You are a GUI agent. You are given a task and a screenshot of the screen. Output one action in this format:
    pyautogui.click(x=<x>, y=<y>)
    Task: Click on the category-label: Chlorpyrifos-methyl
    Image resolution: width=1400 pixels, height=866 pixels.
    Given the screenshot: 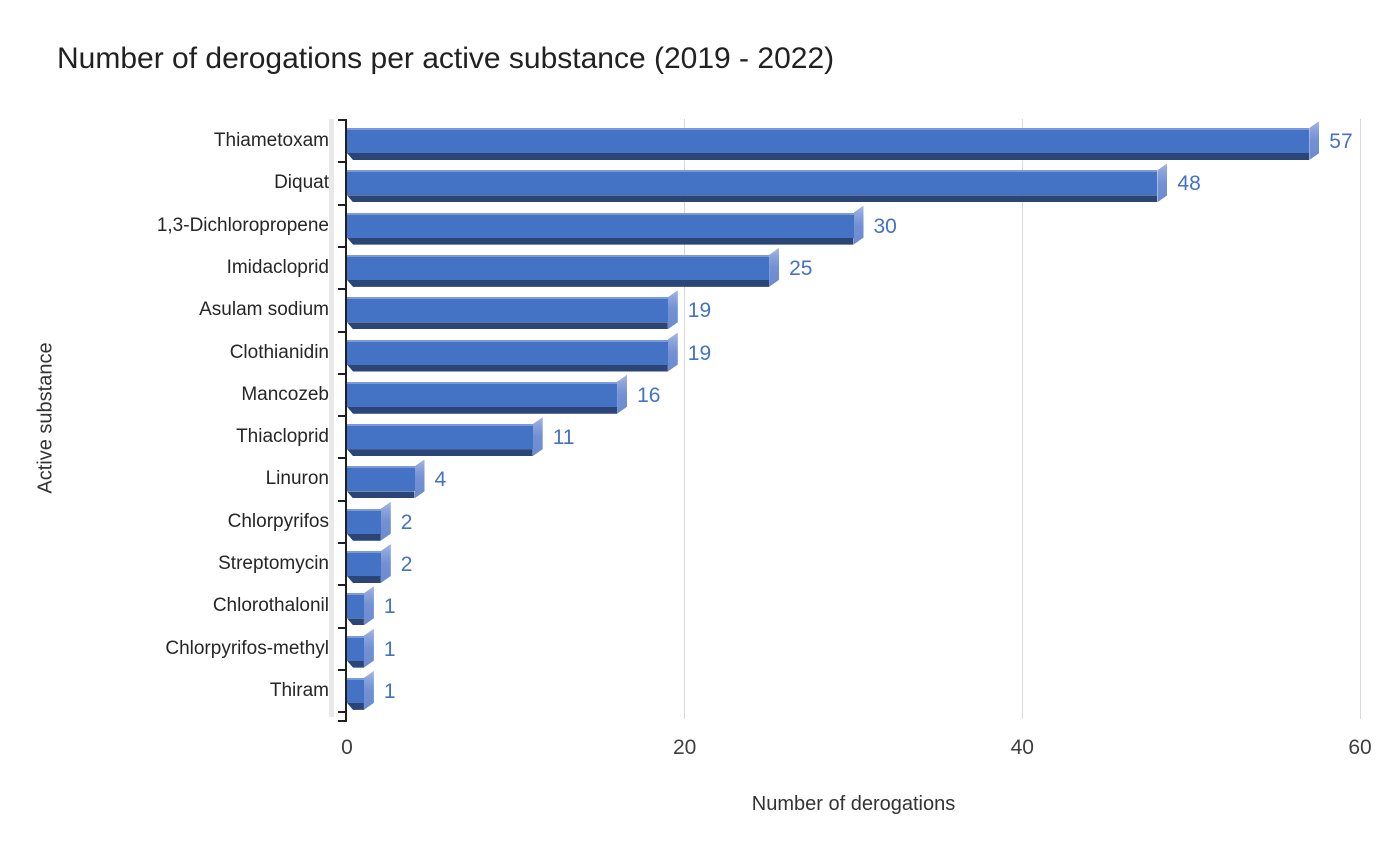 What is the action you would take?
    pyautogui.click(x=247, y=648)
    